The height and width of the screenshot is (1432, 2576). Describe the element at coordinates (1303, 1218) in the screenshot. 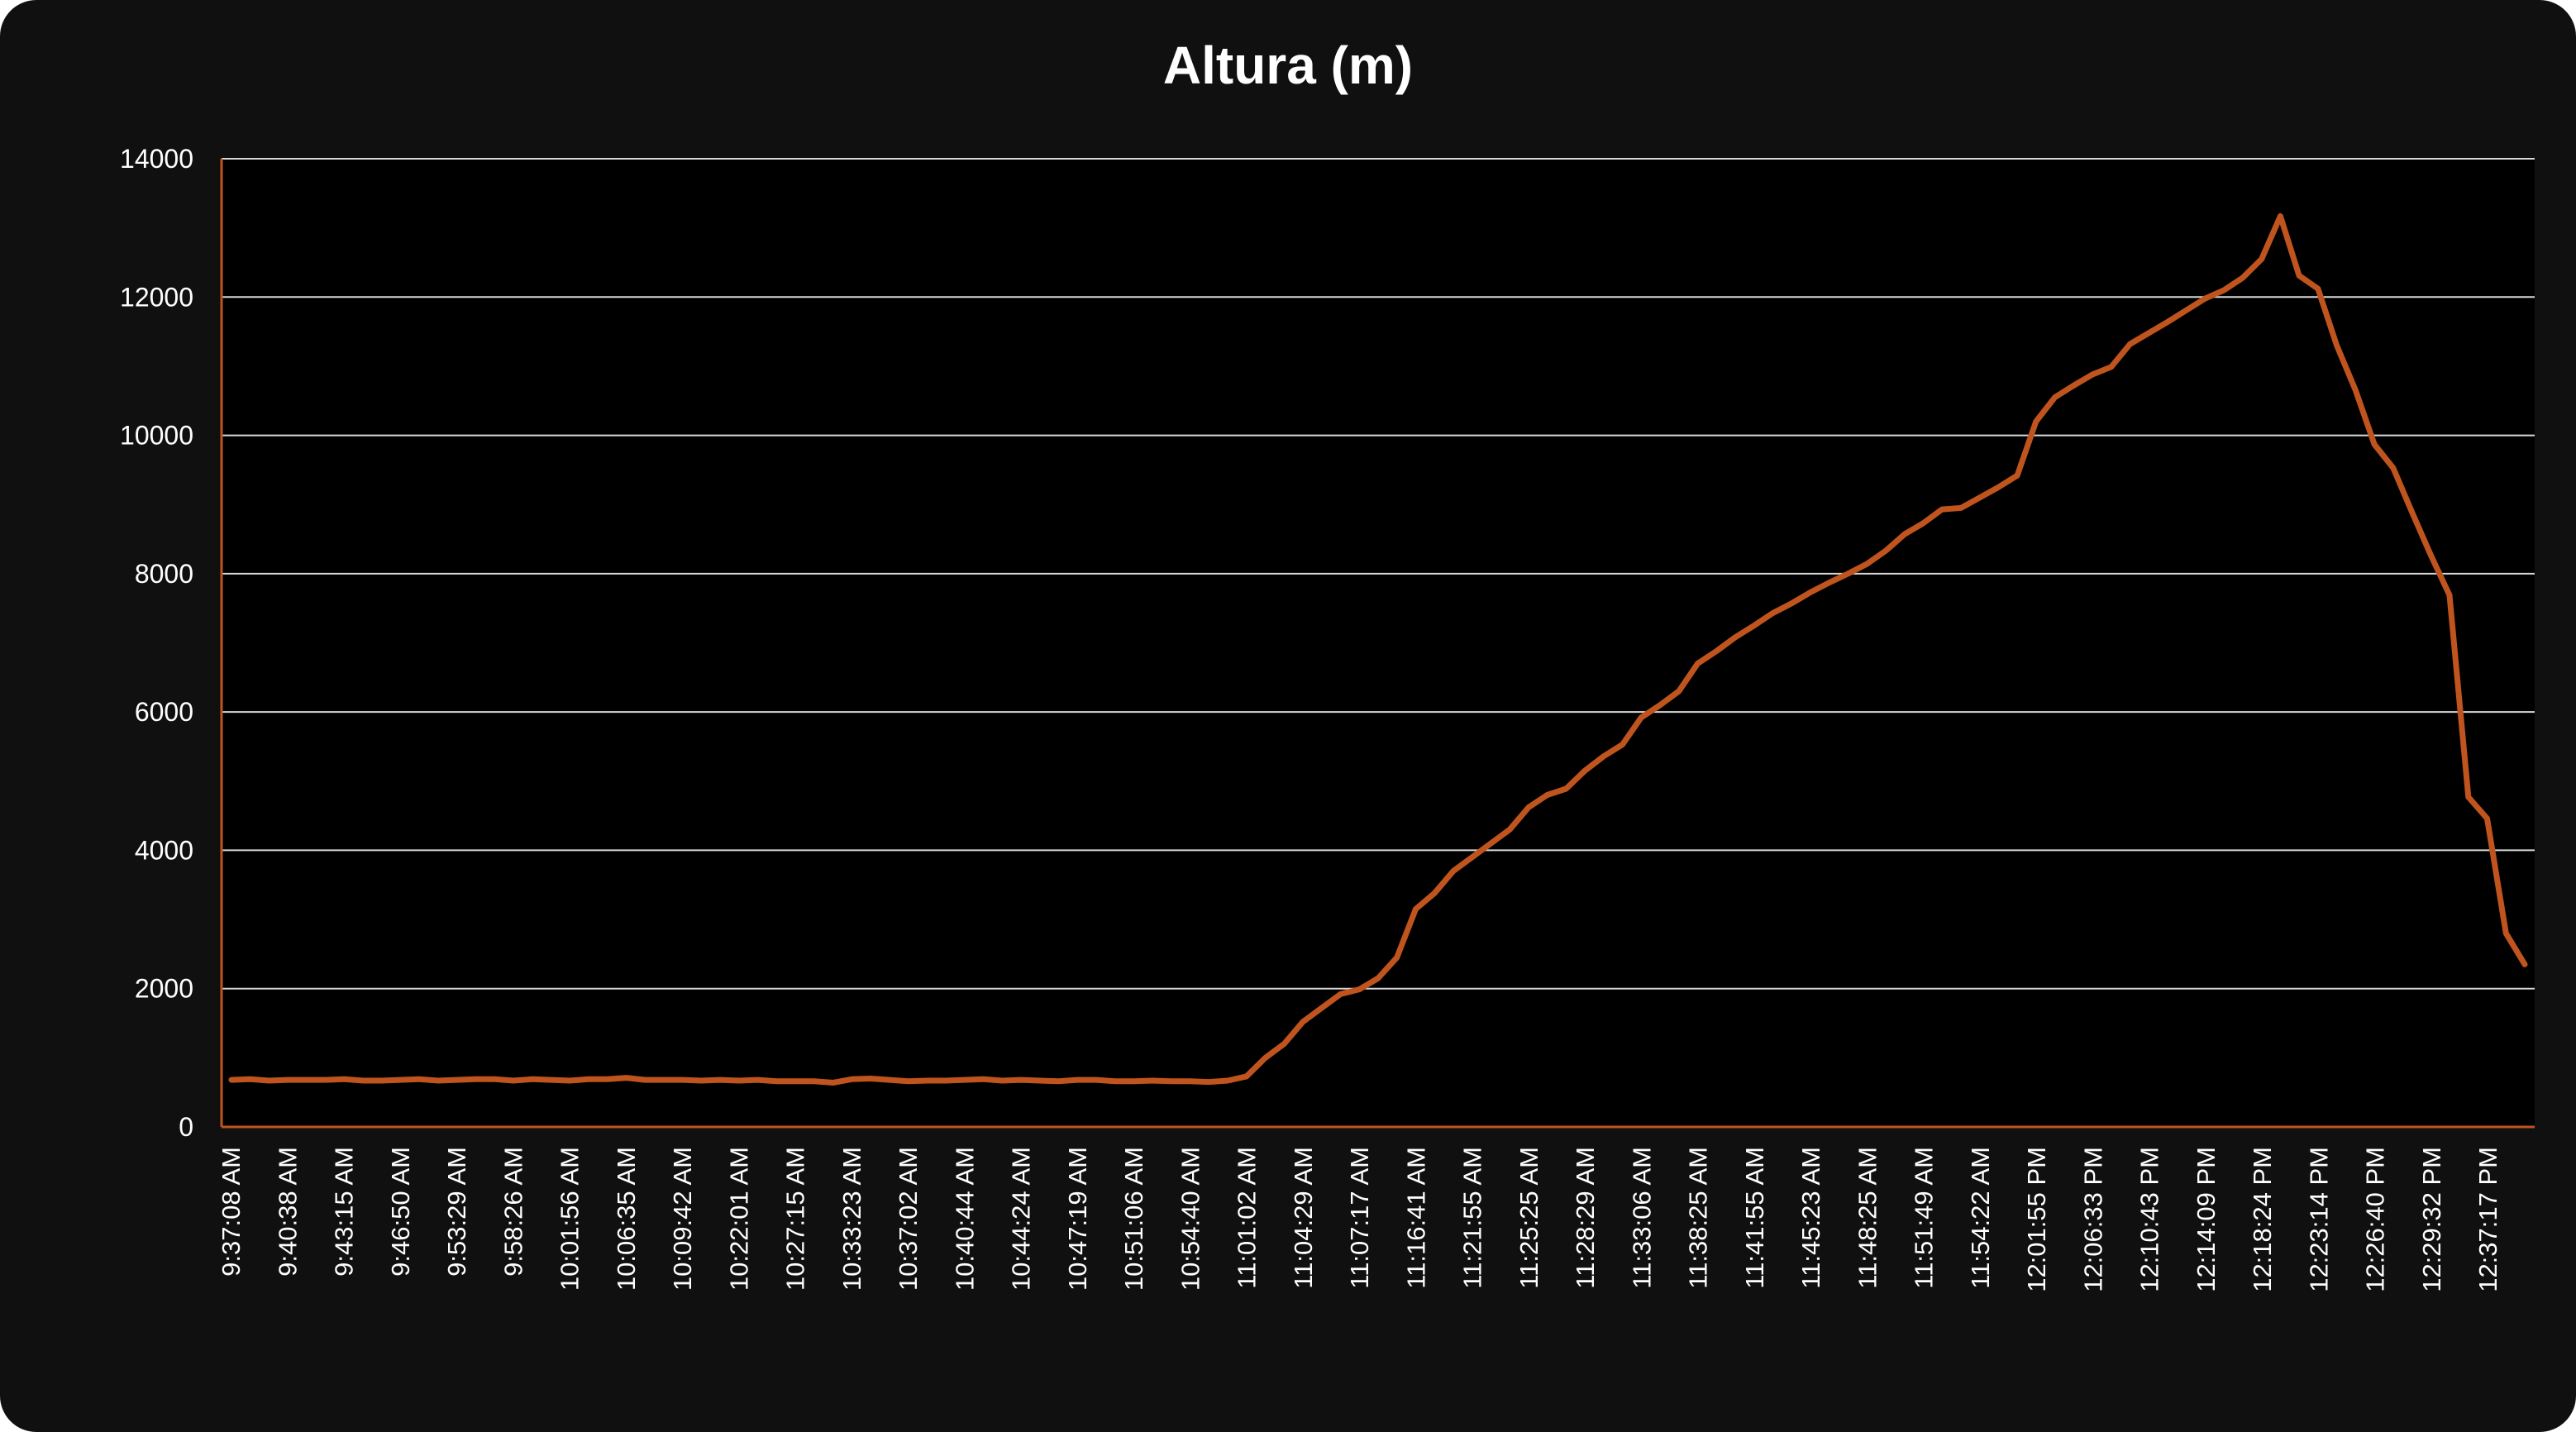

I see `x-tick-label: 11:04:29 AM` at that location.